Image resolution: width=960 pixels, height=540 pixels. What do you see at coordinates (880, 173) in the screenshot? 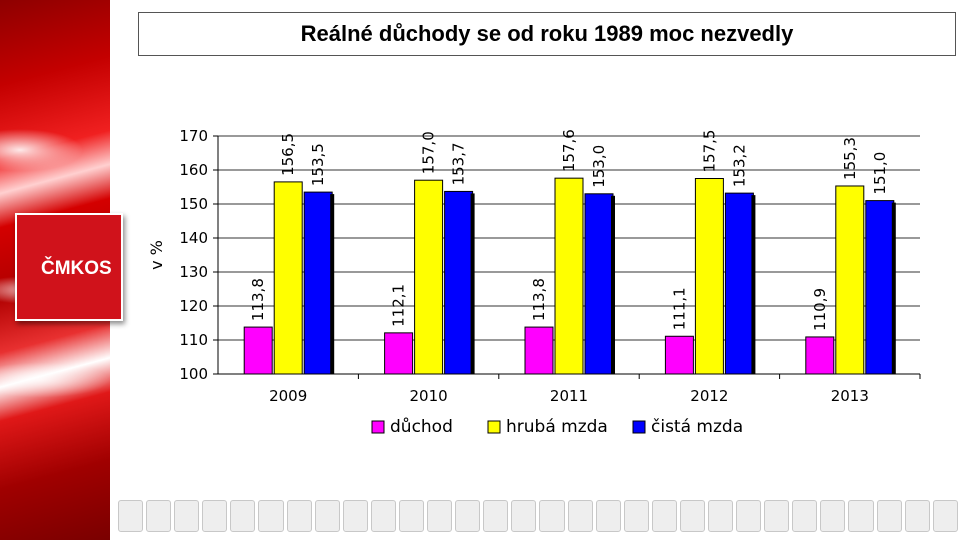
I see `data-label: 151,0` at bounding box center [880, 173].